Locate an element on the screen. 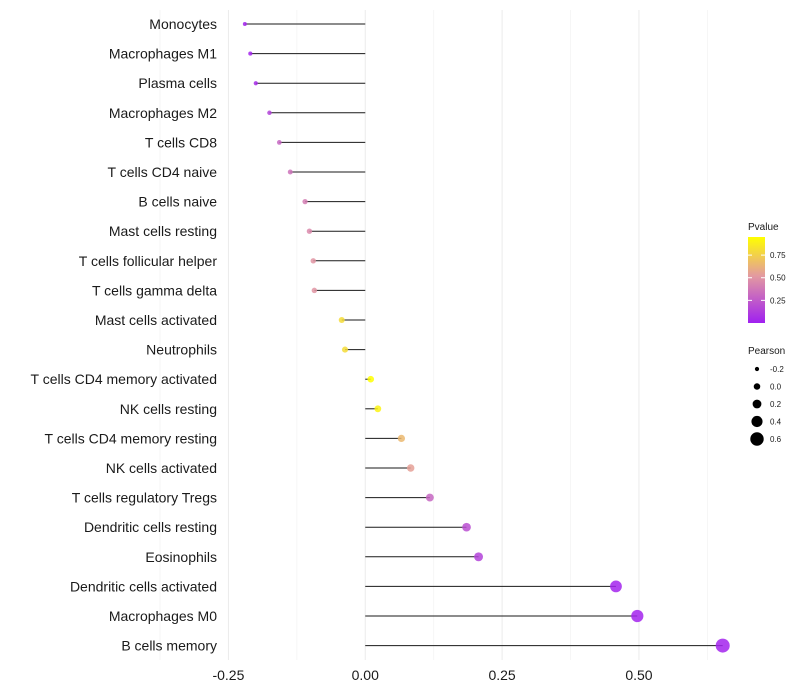  pvalue-colorbar is located at coordinates (756, 280).